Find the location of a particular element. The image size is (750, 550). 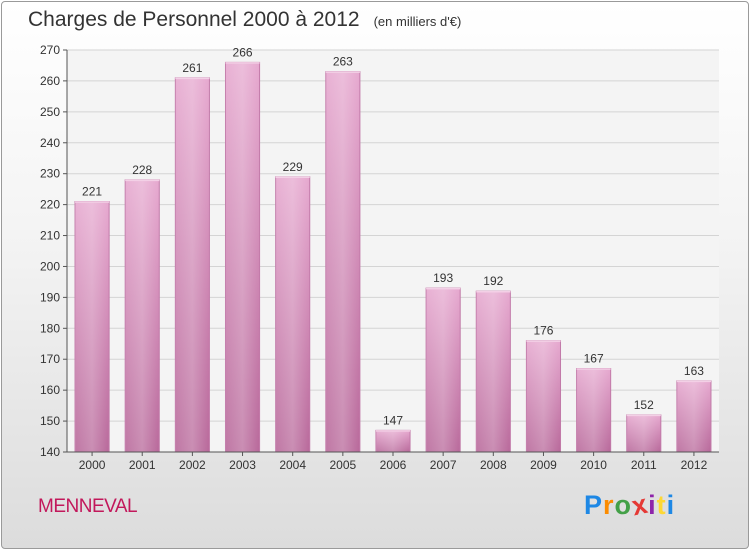

y-tick-label: 240 is located at coordinates (50, 143).